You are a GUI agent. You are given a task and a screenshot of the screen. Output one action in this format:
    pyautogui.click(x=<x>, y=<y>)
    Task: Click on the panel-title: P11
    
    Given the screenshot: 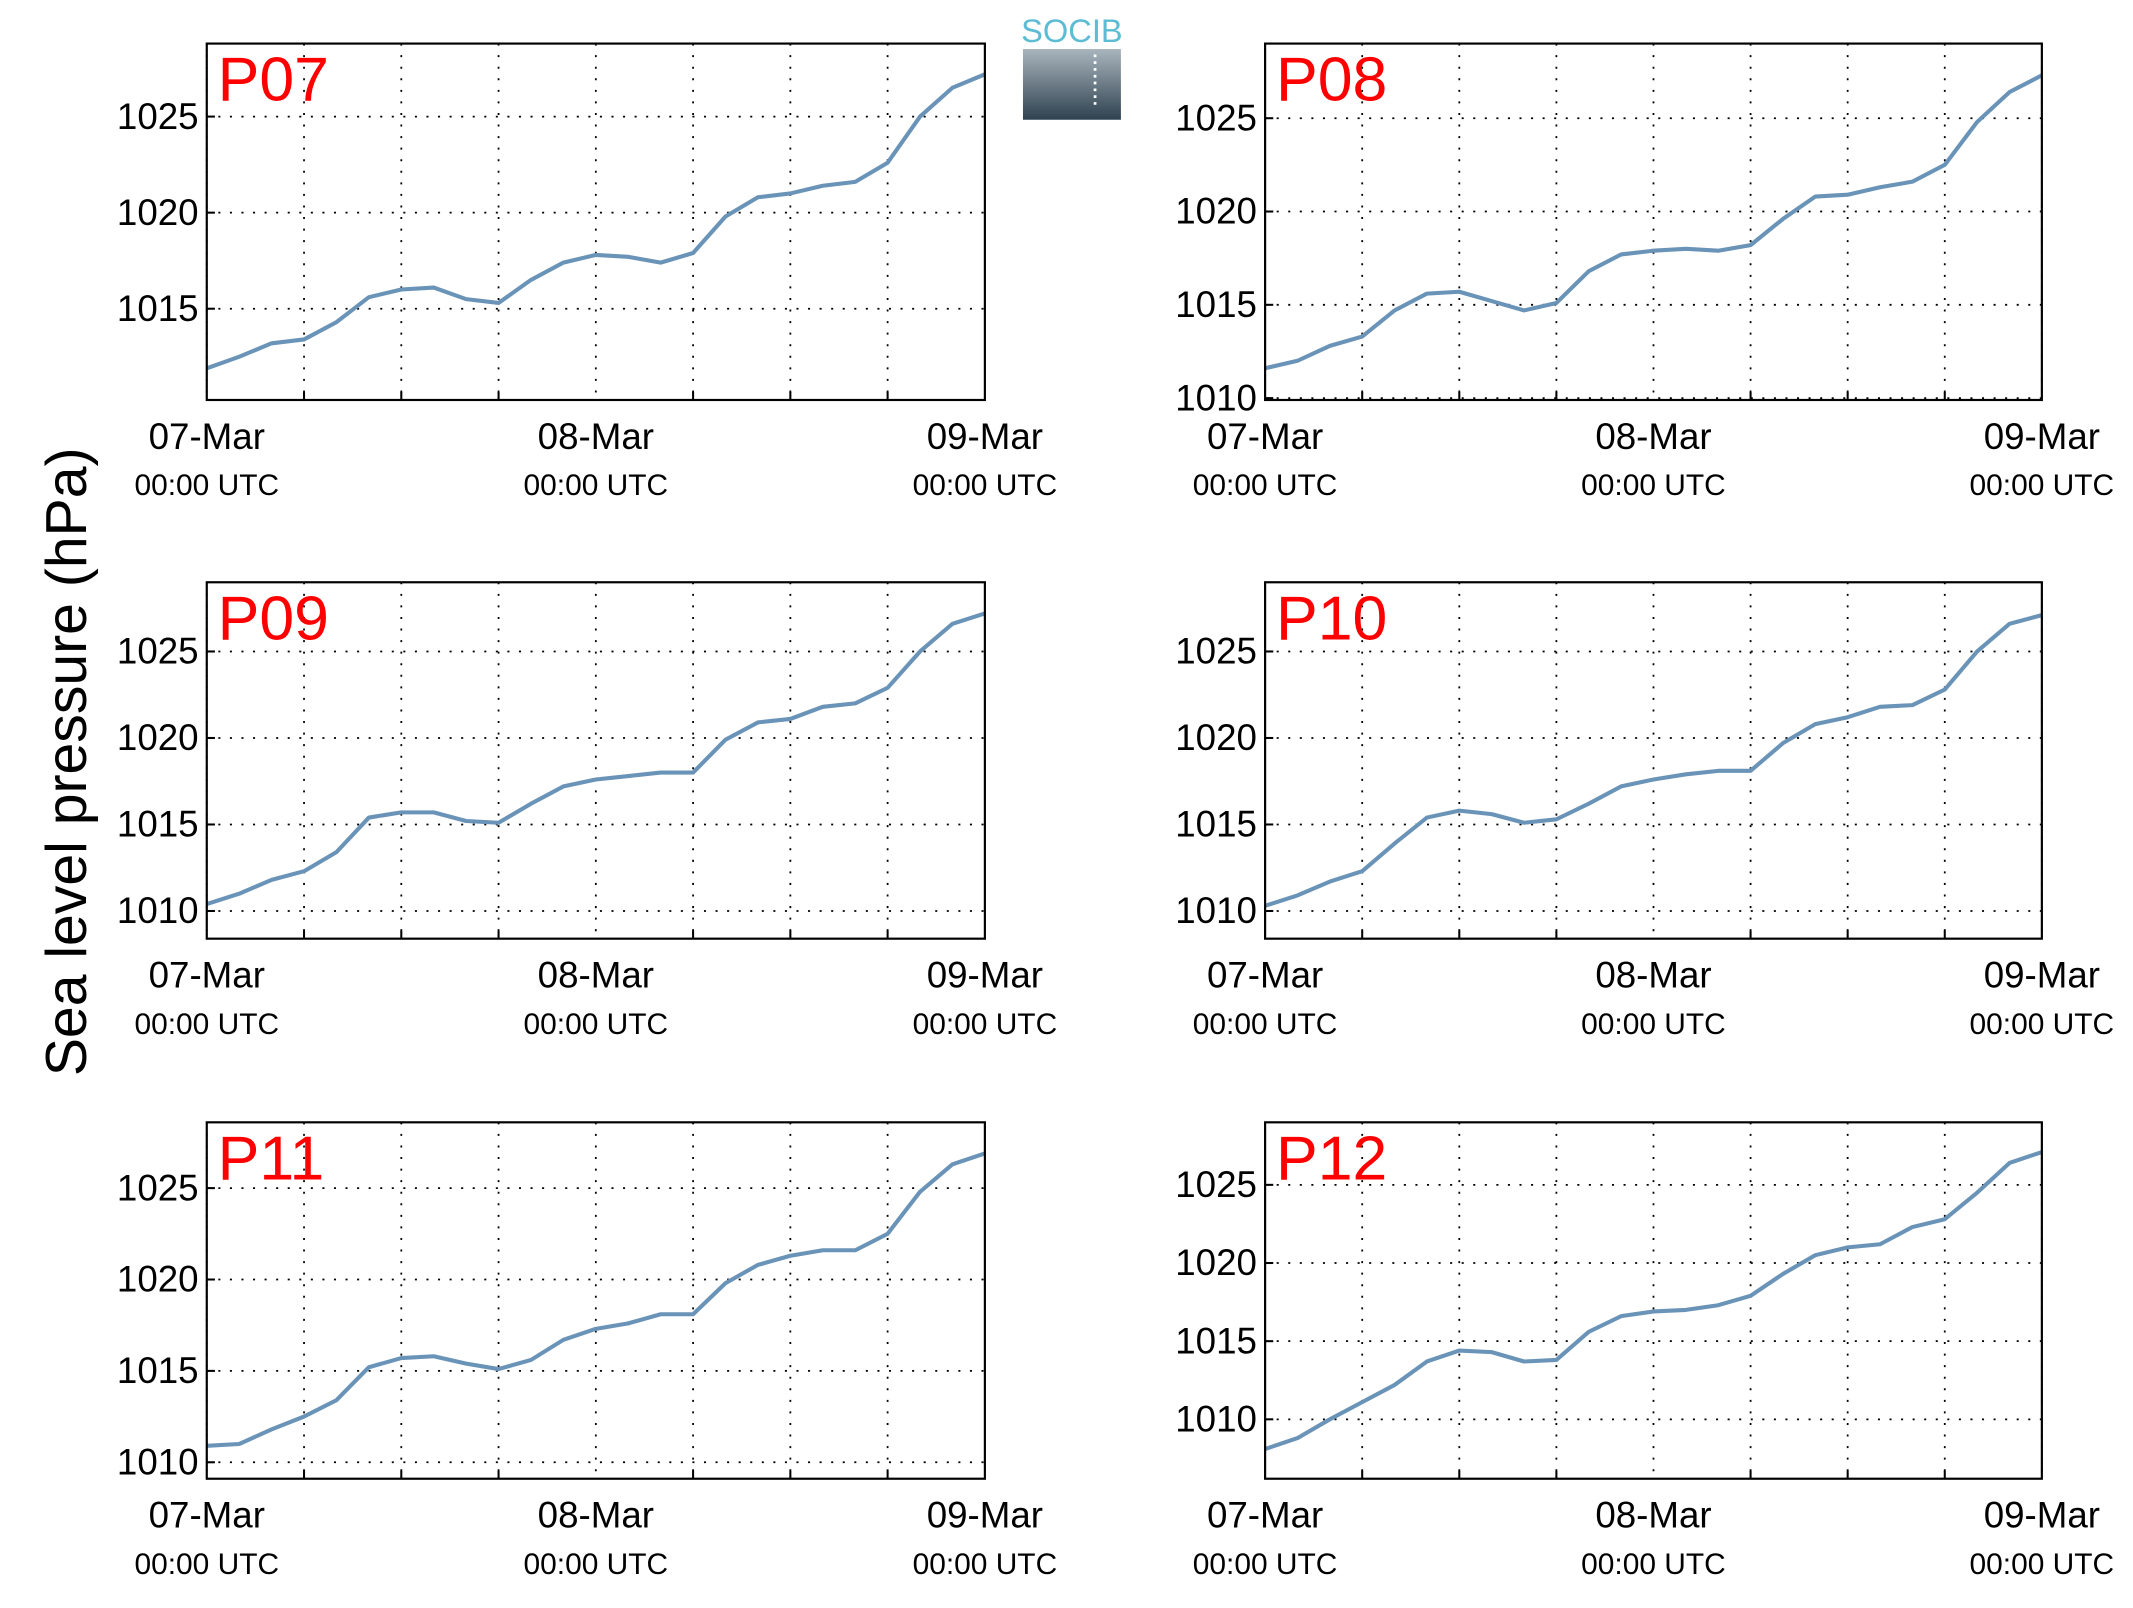 What is the action you would take?
    pyautogui.click(x=271, y=1158)
    